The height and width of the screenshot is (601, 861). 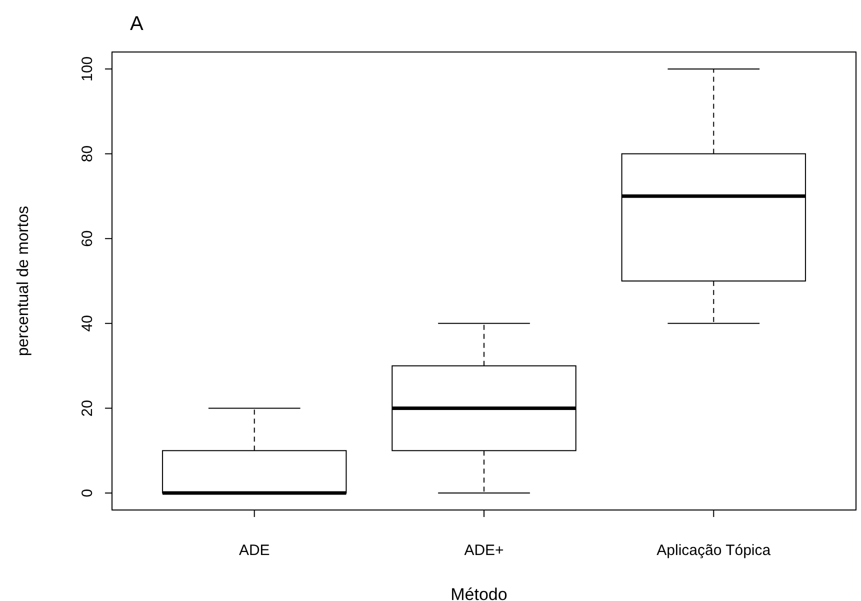 I want to click on y-tick-label: 0, so click(x=87, y=493).